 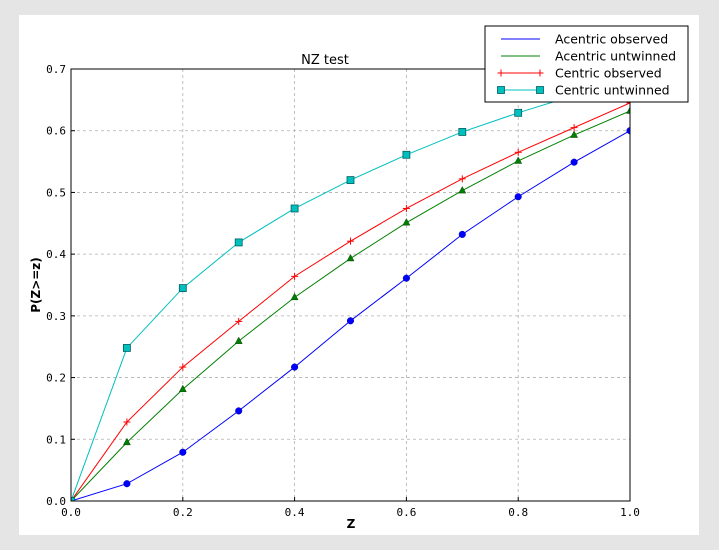 What do you see at coordinates (615, 56) in the screenshot?
I see `legend-label: Acentric untwinned` at bounding box center [615, 56].